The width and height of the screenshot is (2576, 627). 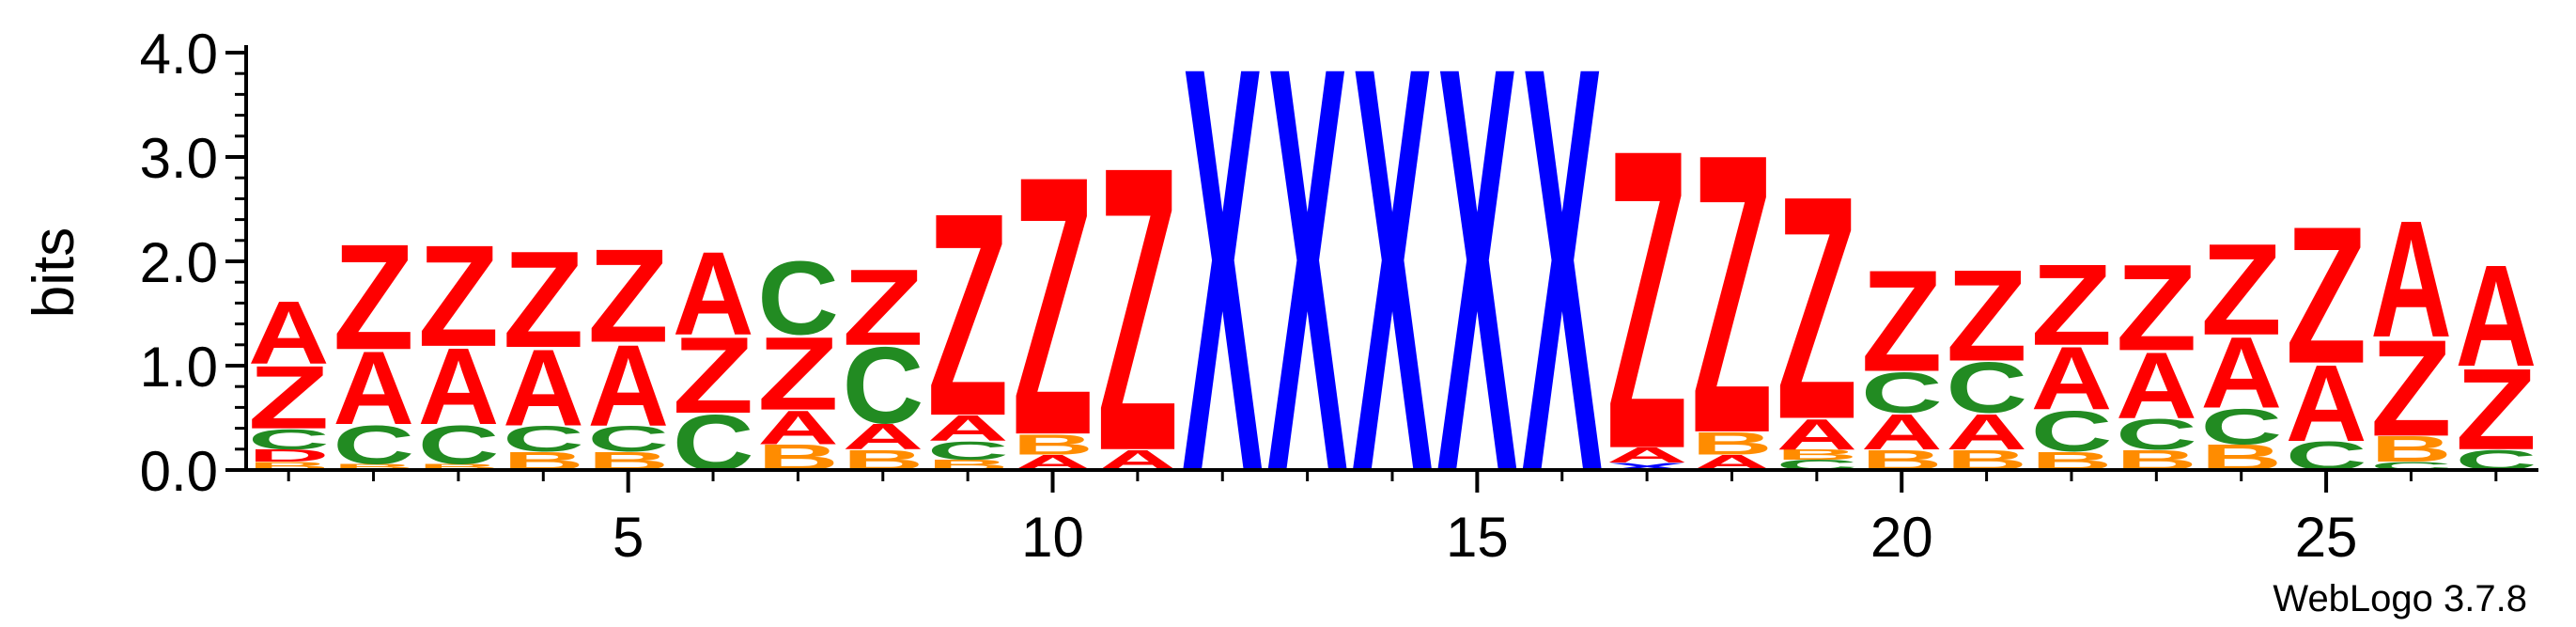 What do you see at coordinates (54, 272) in the screenshot?
I see `y-axis-label: bits` at bounding box center [54, 272].